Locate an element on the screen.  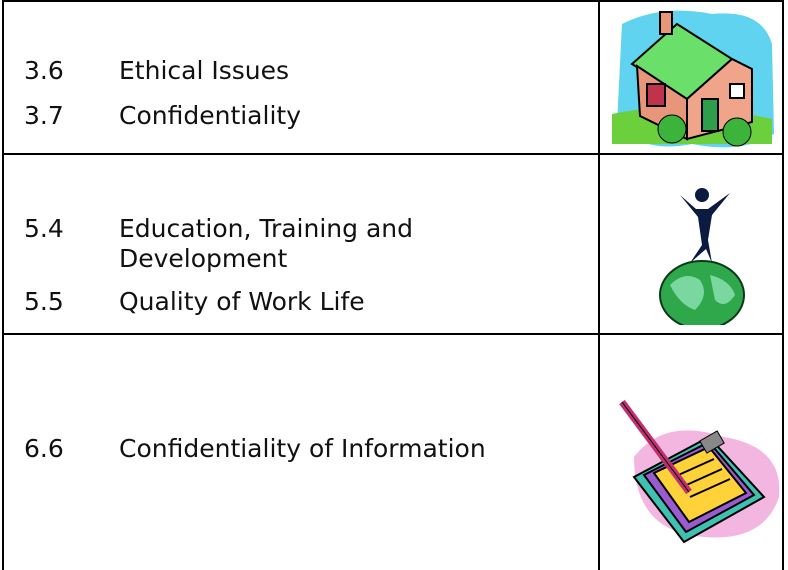
list-item: 5.4 Education, Training and Development is located at coordinates (261, 244).